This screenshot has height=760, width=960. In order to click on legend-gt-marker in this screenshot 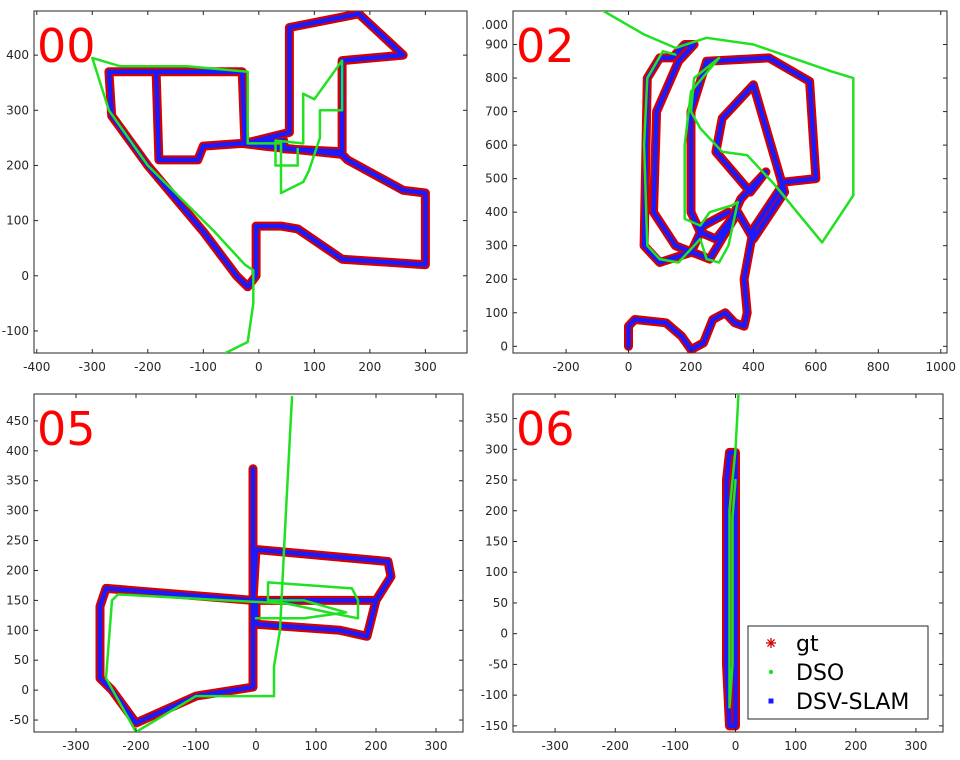, I will do `click(771, 643)`.